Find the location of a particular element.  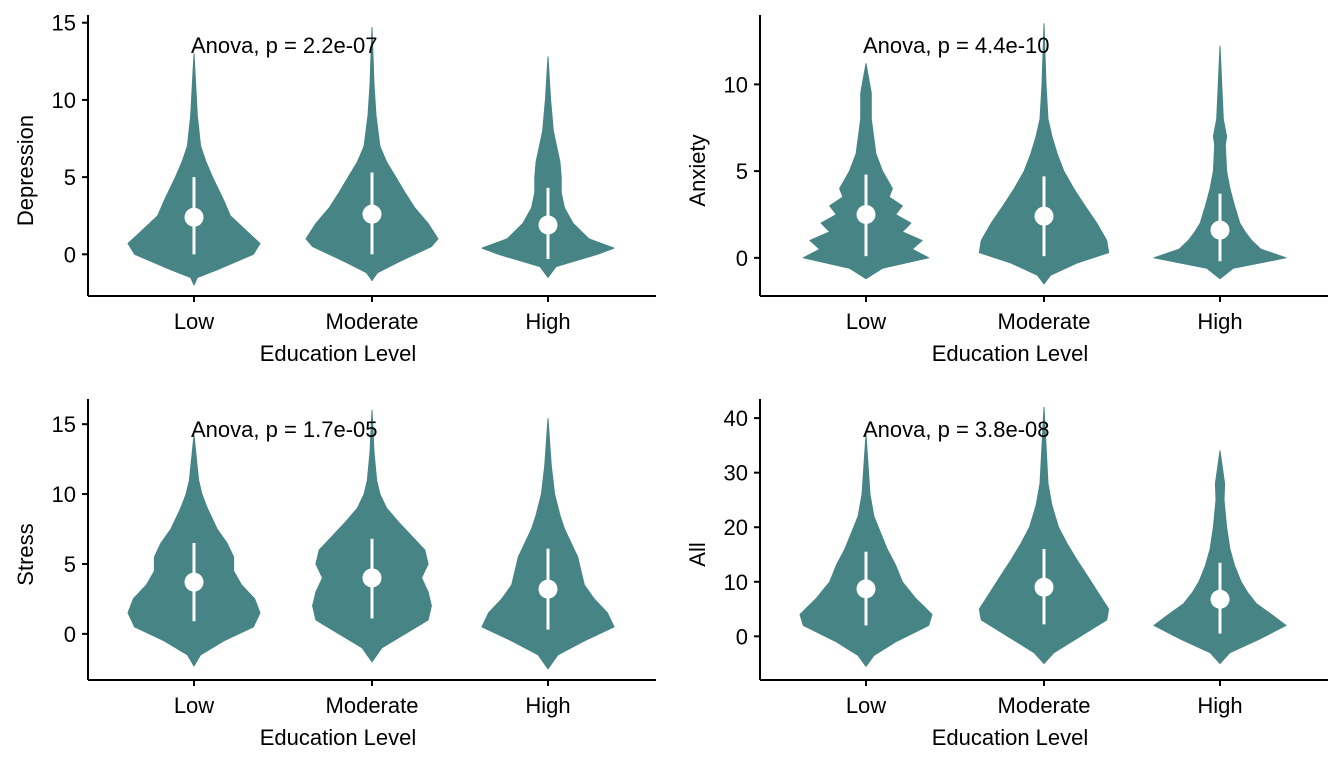

y-axis-title: All is located at coordinates (697, 554).